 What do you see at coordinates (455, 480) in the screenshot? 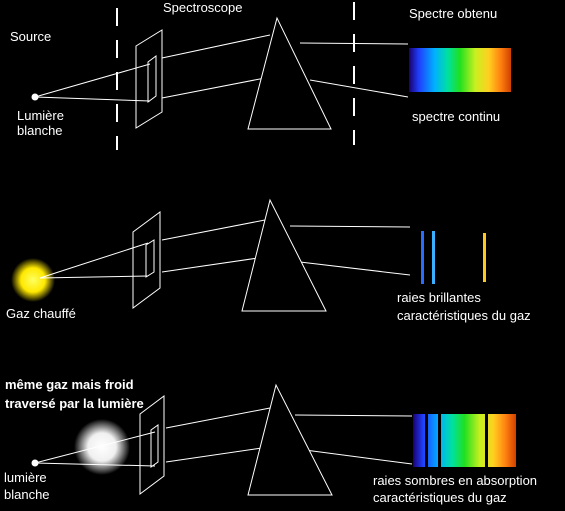
I see `raies-sombres-label: raies sombres en absorption` at bounding box center [455, 480].